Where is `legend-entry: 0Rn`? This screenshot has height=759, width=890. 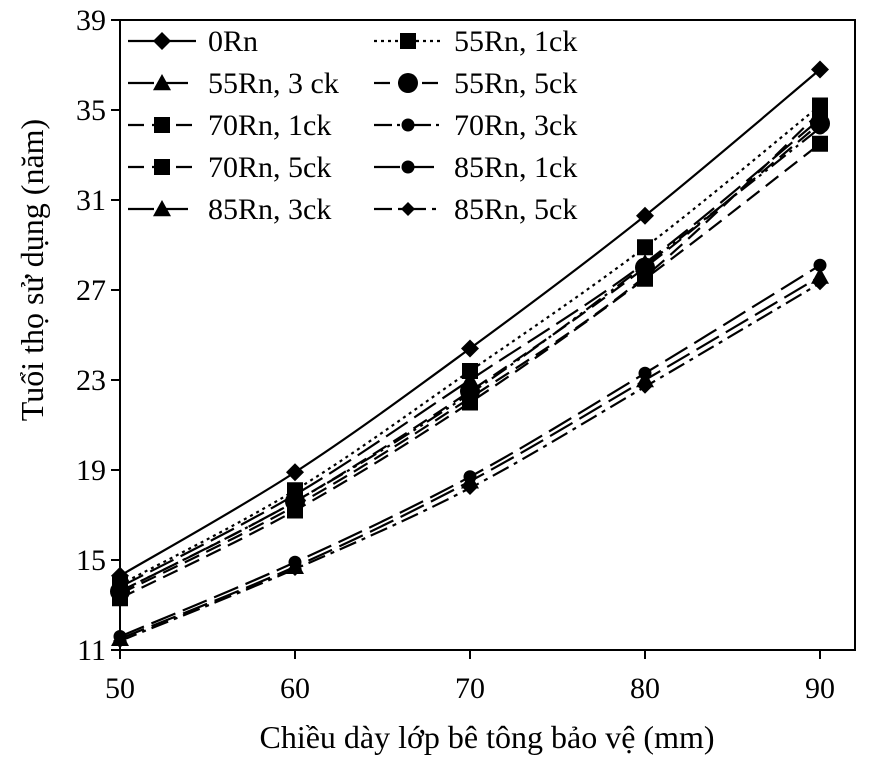 legend-entry: 0Rn is located at coordinates (193, 41).